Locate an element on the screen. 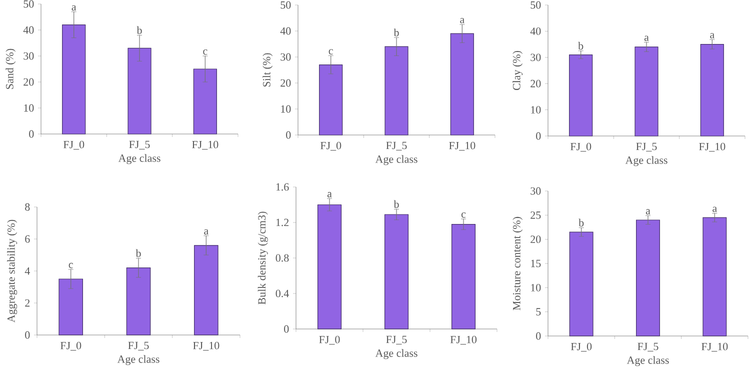 This screenshot has width=750, height=374. y-tick-label: 1.2 is located at coordinates (282, 222).